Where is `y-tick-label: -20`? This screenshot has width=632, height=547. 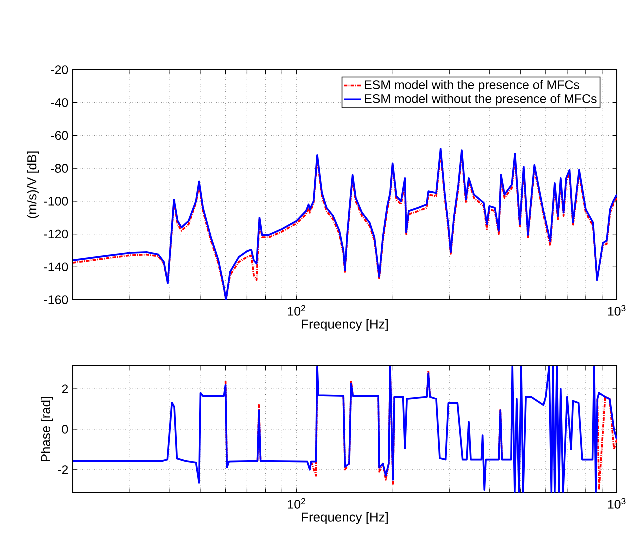
y-tick-label: -20 is located at coordinates (59, 70).